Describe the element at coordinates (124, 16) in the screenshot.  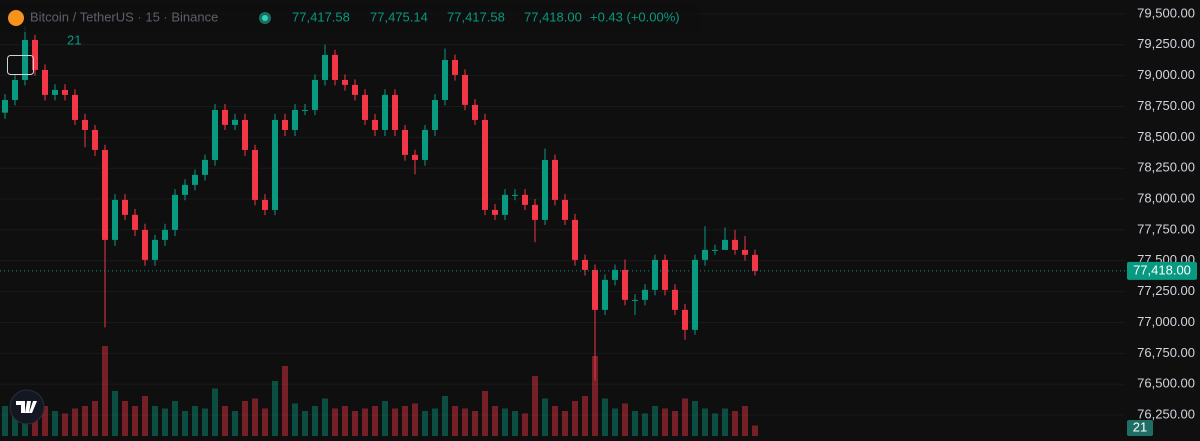
I see `symbol: Bitcoin / TetherUS · 15 · Binance` at that location.